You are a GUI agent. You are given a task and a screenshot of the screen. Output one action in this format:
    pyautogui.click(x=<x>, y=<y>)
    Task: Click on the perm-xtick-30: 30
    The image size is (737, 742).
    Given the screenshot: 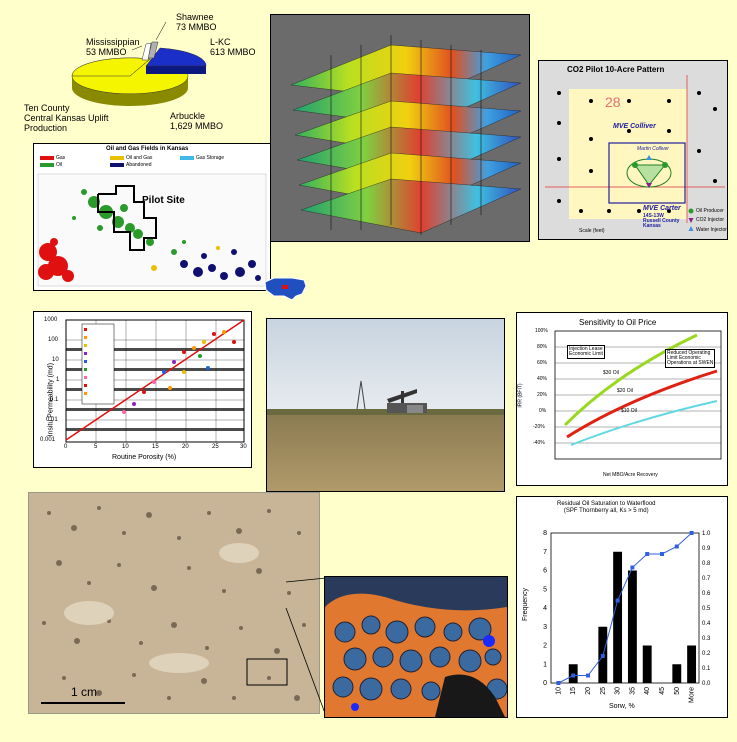 What is the action you would take?
    pyautogui.click(x=243, y=447)
    